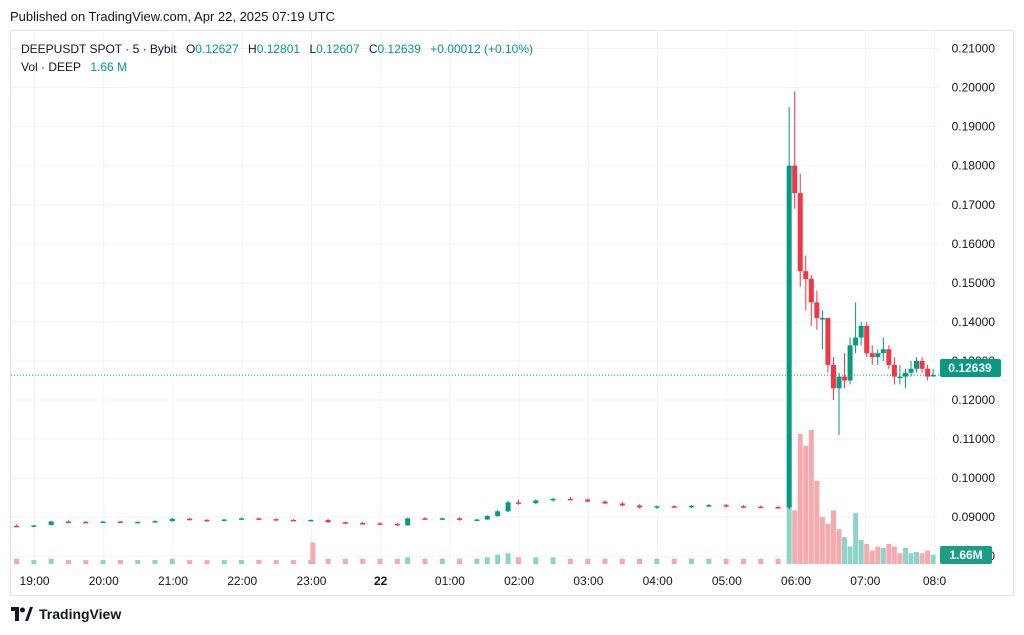 The height and width of the screenshot is (635, 1024). What do you see at coordinates (974, 244) in the screenshot?
I see `price-tick-label: 0.16000` at bounding box center [974, 244].